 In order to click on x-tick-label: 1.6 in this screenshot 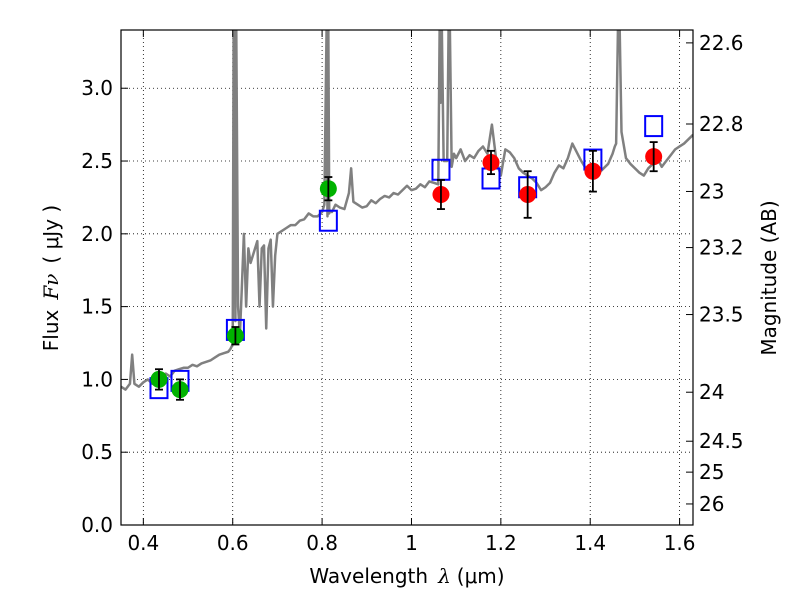, I will do `click(680, 543)`.